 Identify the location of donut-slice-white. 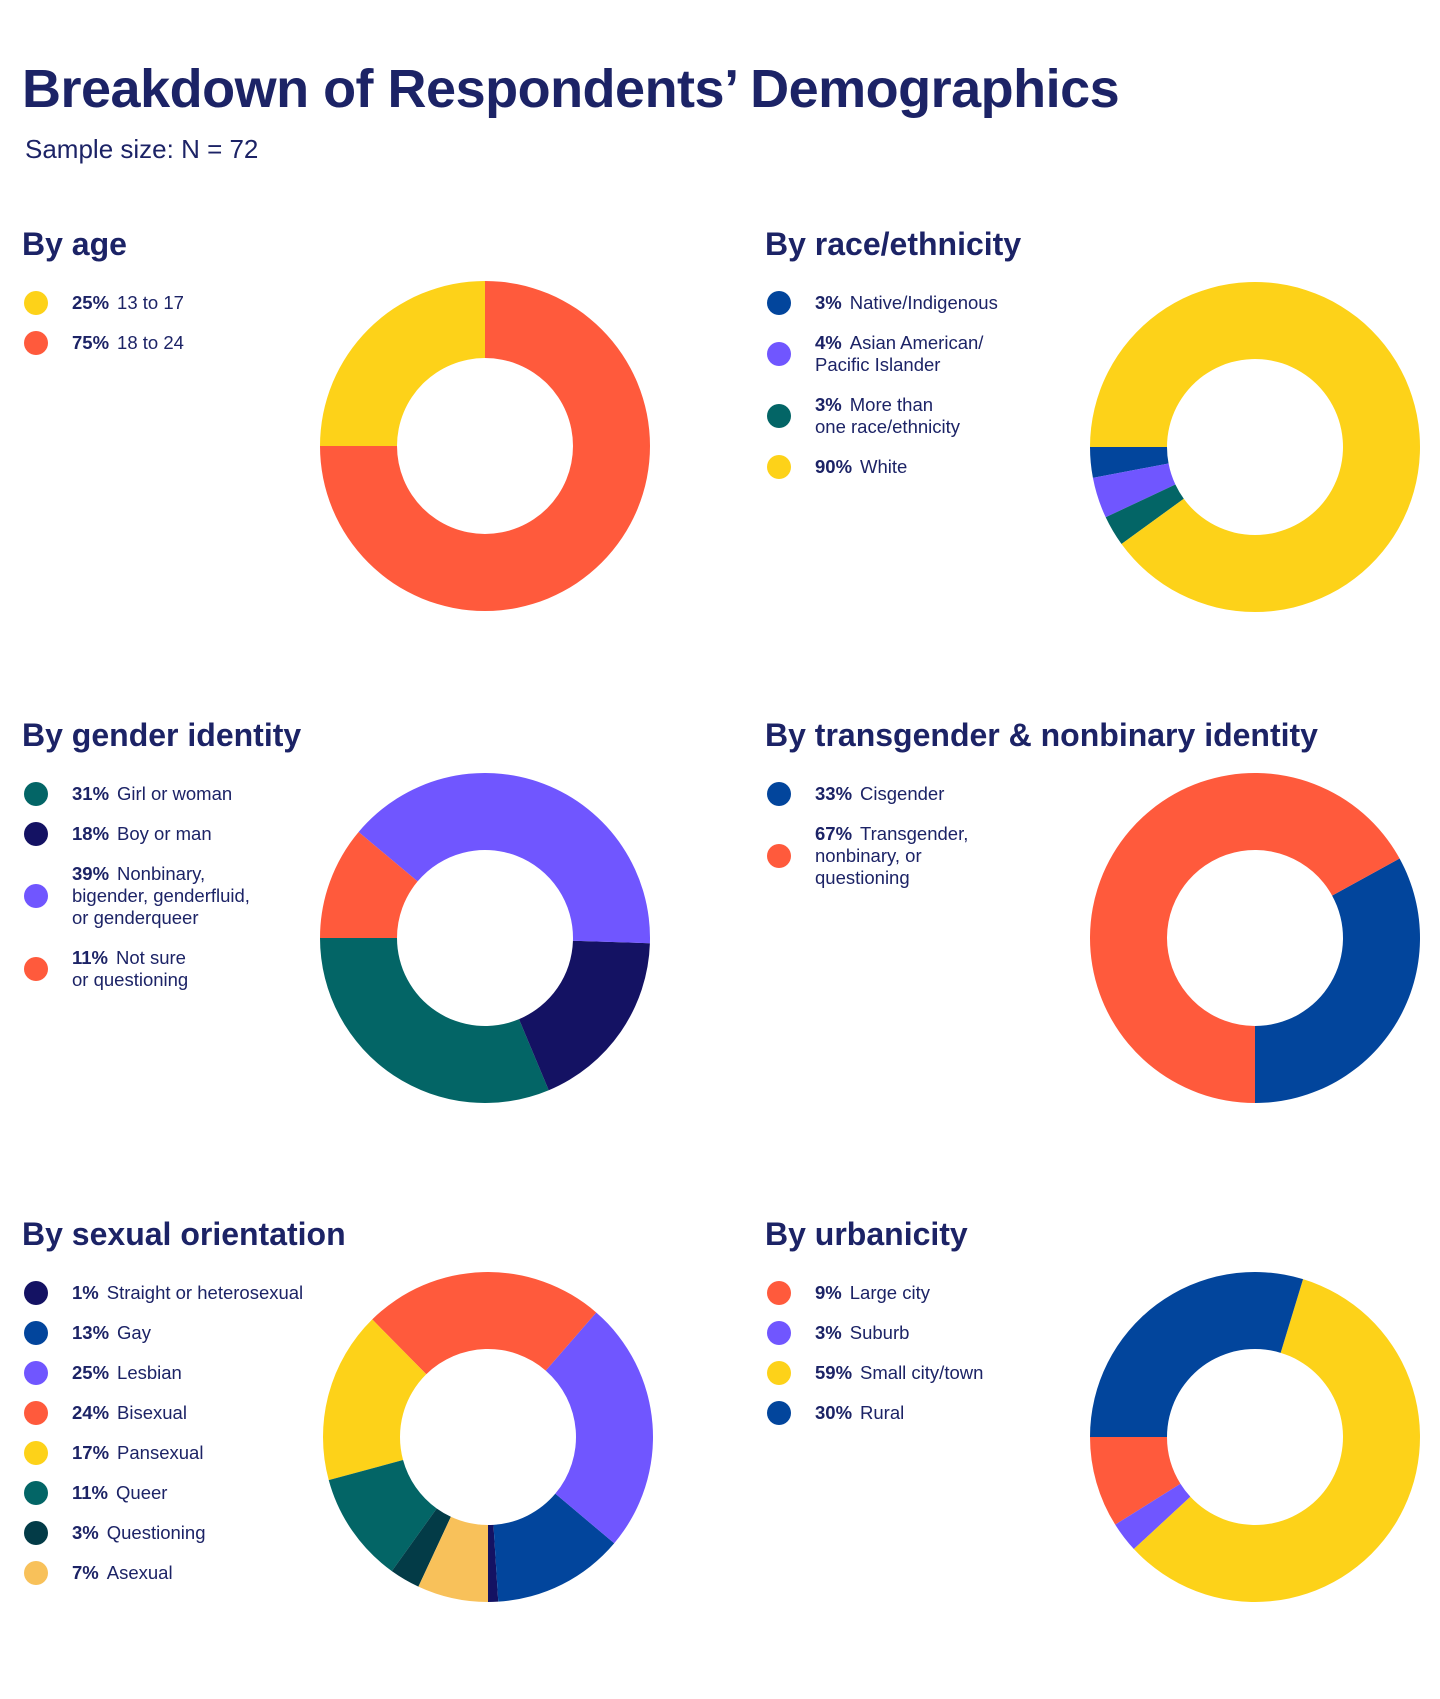
(1255, 447).